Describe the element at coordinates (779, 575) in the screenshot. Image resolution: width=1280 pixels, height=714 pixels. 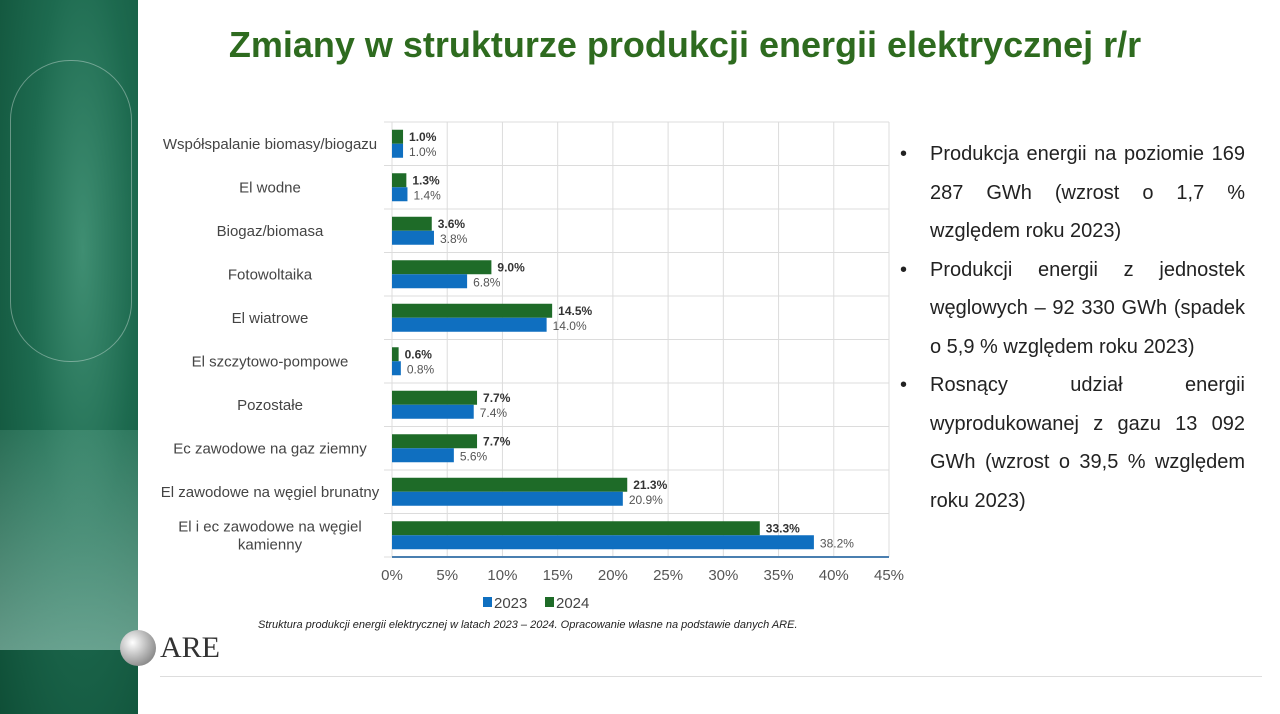
I see `x-tick-label: 35%` at that location.